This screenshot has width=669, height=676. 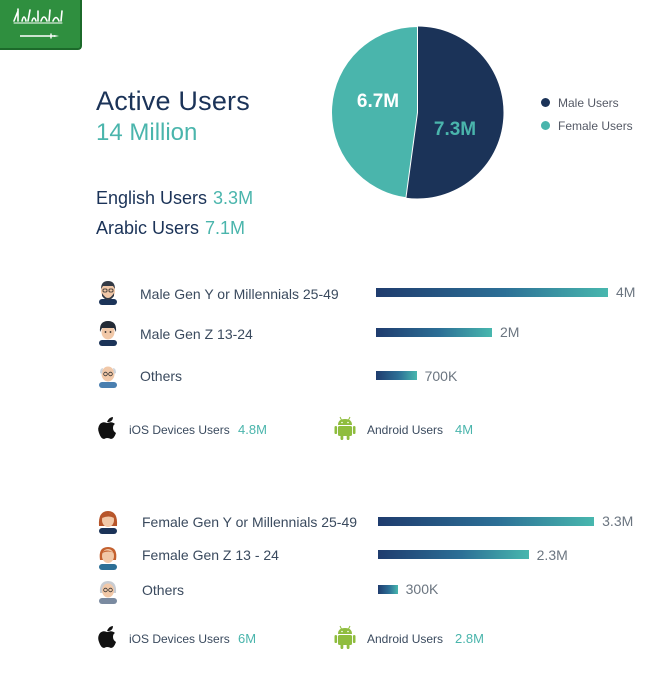 I want to click on male-others-avatar-icon, so click(x=108, y=377).